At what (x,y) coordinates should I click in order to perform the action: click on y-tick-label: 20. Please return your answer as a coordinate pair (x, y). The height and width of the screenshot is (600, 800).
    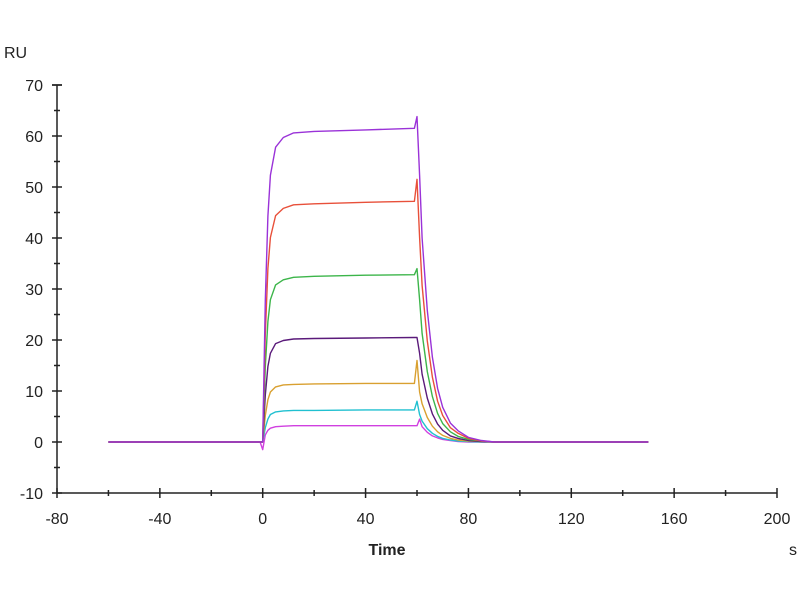
    Looking at the image, I should click on (34, 341).